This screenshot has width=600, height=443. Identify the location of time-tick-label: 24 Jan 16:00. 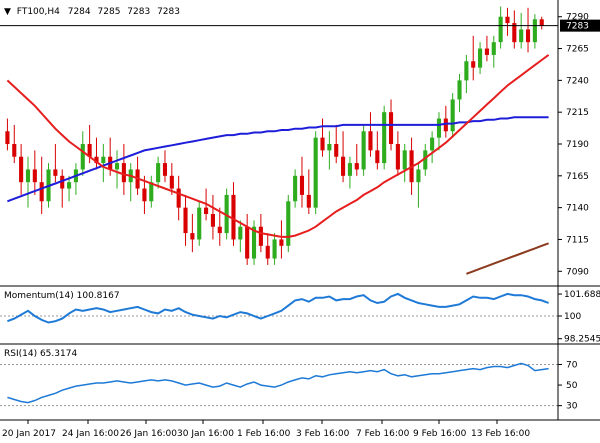
(90, 434).